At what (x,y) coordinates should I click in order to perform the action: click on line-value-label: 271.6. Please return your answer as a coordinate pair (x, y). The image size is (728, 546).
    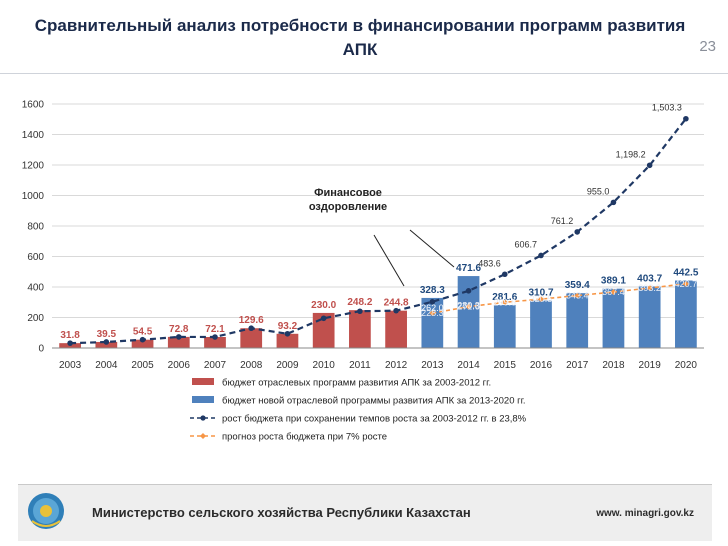
    Looking at the image, I should click on (468, 307).